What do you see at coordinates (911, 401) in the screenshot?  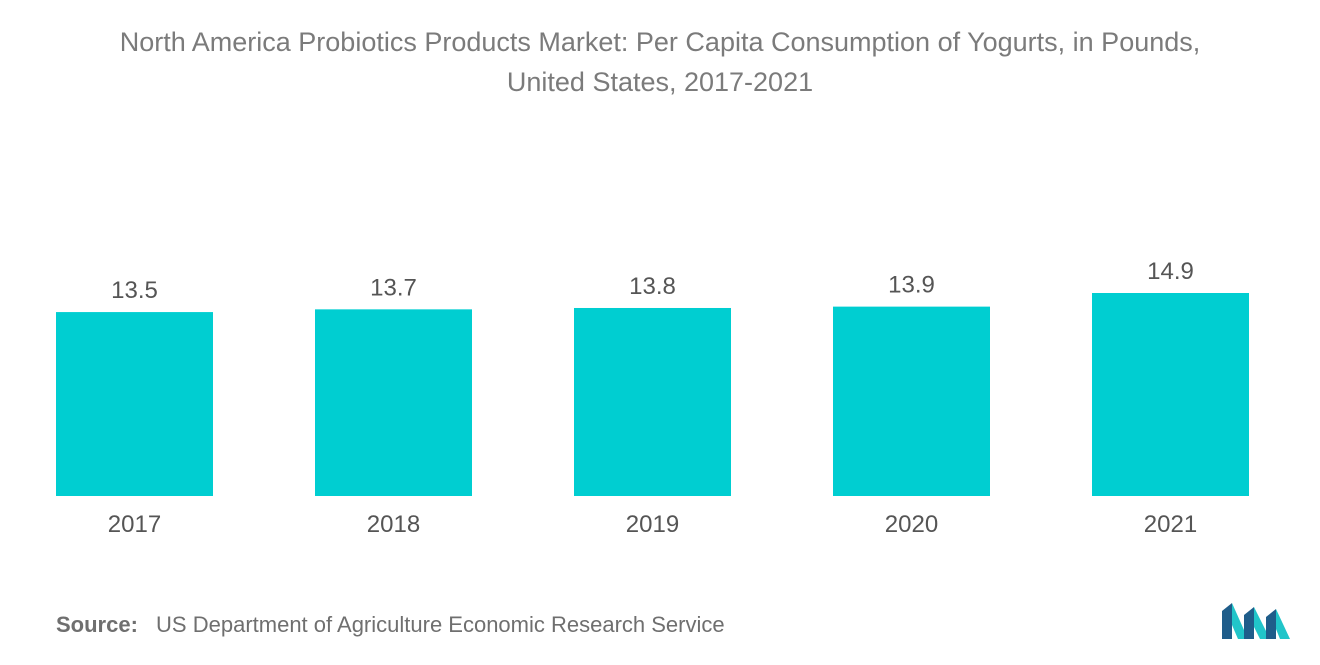 I see `bar-2020` at bounding box center [911, 401].